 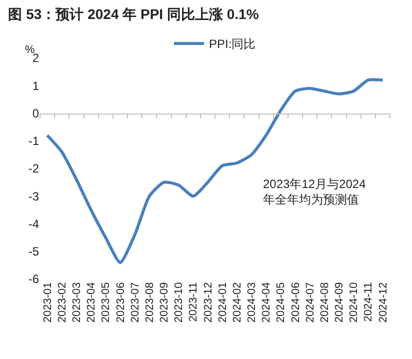 I want to click on y-tick-label: -4, so click(x=34, y=223).